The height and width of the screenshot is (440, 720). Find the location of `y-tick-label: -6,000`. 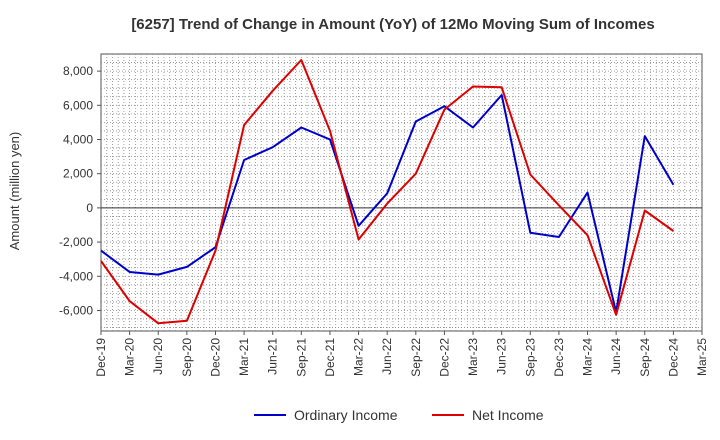

y-tick-label: -6,000 is located at coordinates (76, 310).